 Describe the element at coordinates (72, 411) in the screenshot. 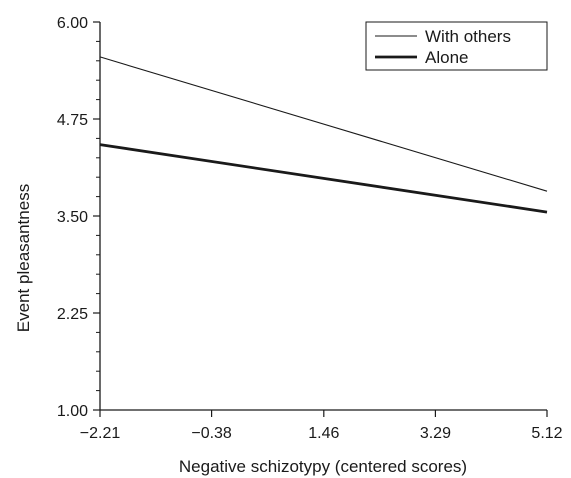

I see `y-tick-label: 1.00` at that location.